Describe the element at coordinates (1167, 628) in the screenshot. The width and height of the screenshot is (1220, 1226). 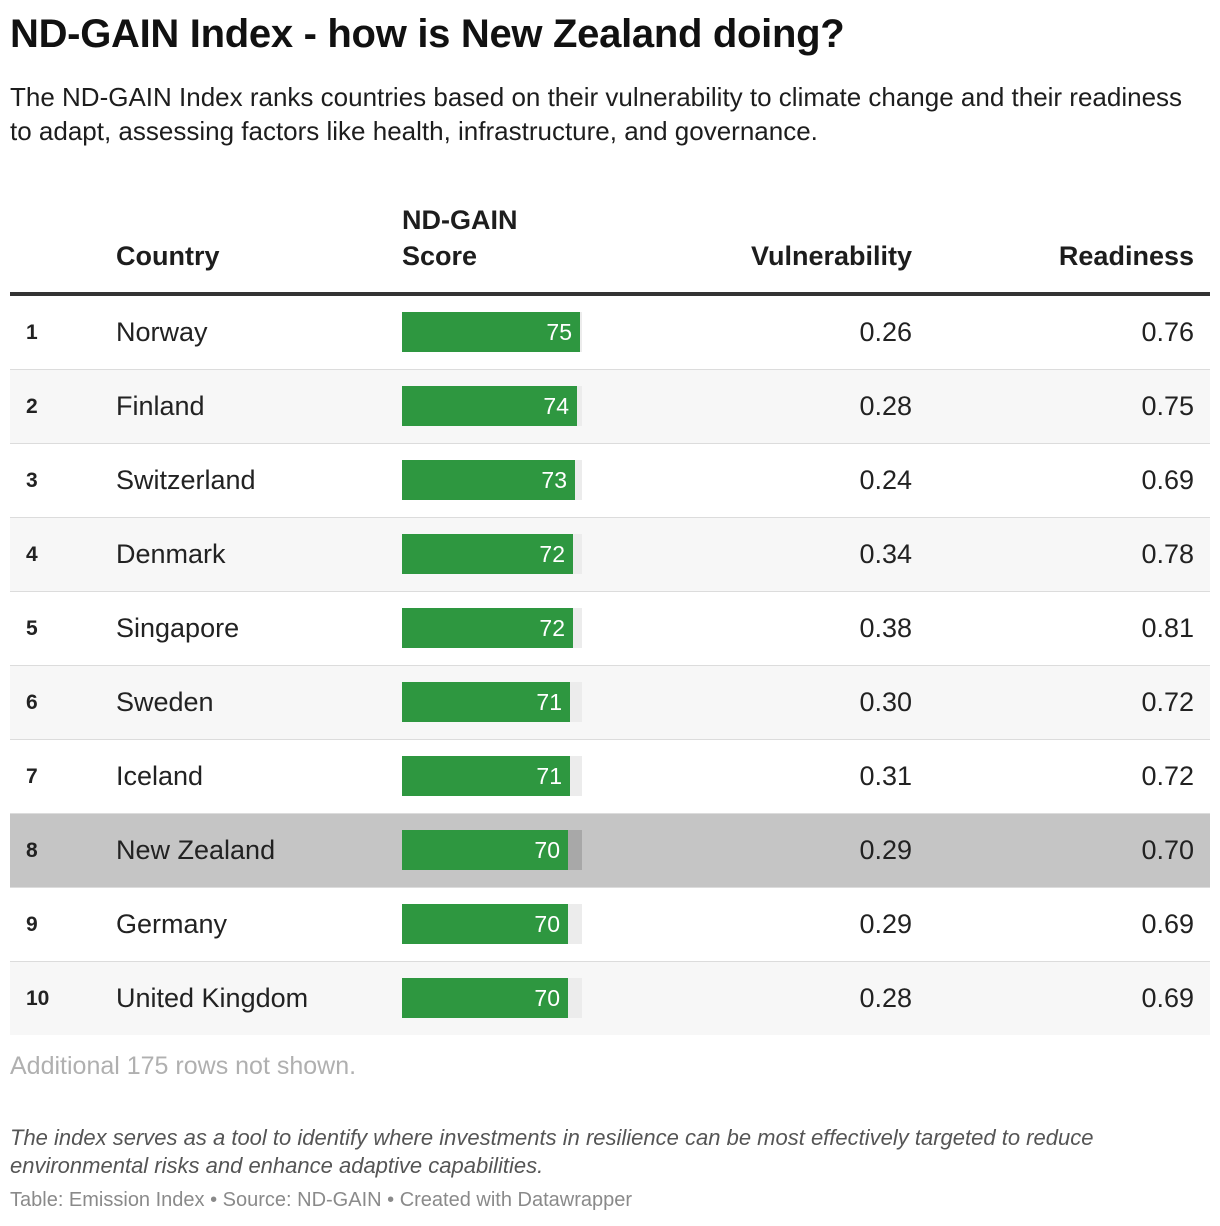
I see `readiness-cell: 0.81` at that location.